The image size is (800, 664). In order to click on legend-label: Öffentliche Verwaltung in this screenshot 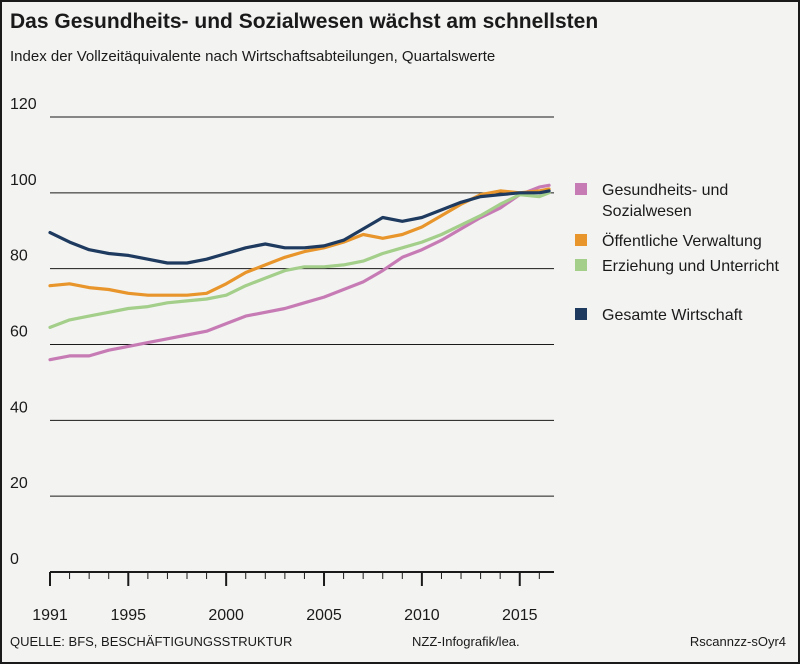, I will do `click(682, 241)`.